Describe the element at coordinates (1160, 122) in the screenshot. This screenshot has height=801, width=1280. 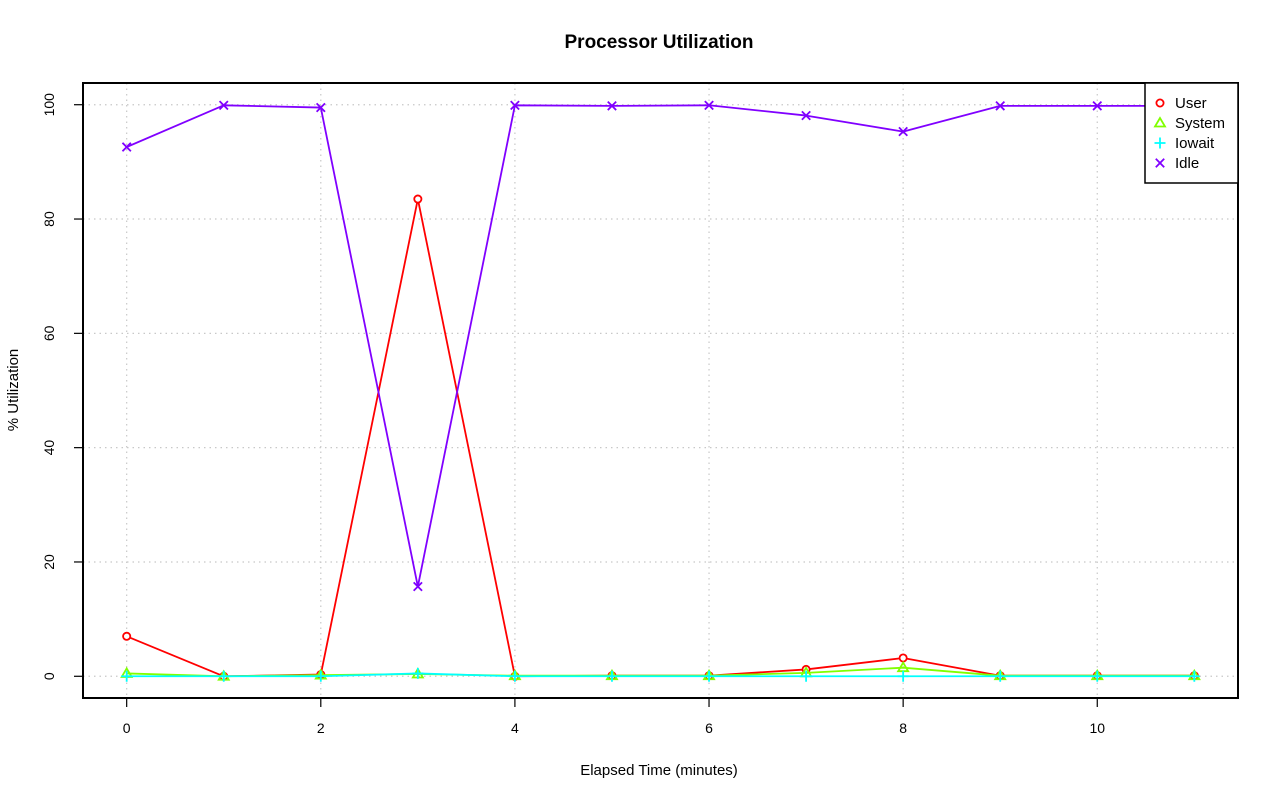
I see `legend-system-marker` at that location.